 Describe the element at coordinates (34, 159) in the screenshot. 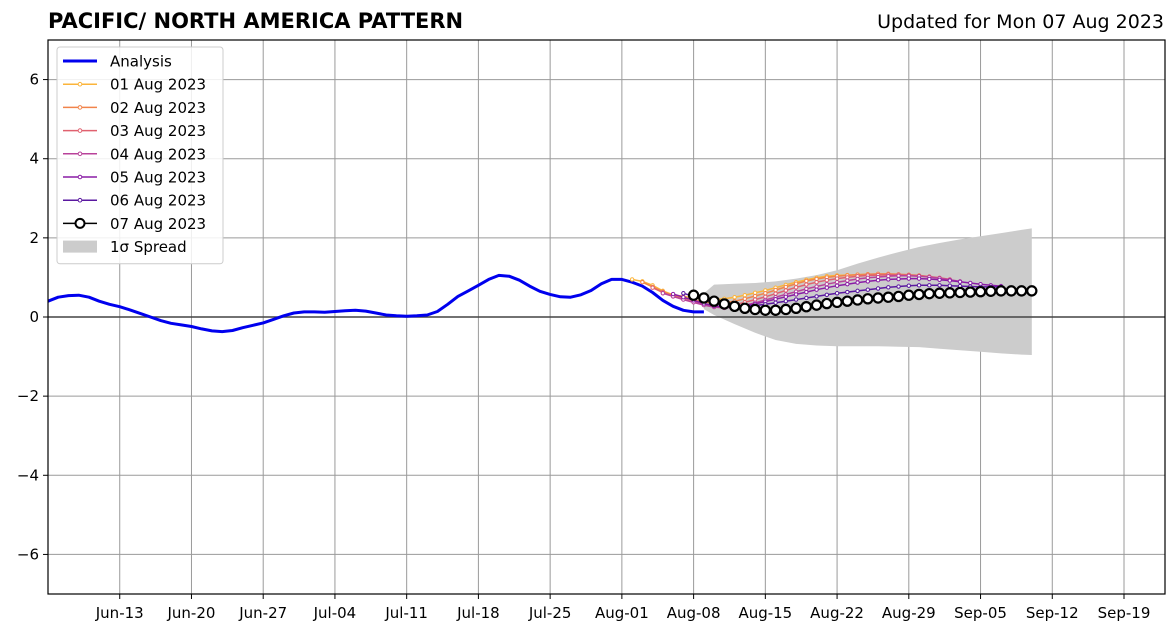

I see `y-tick-label: 4` at that location.